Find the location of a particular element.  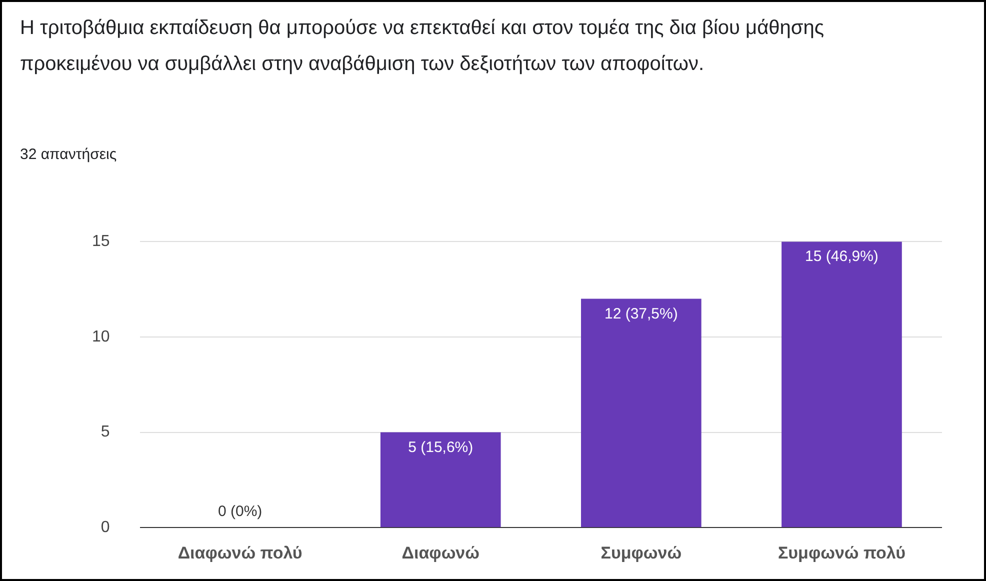

y-tick-label: 0 is located at coordinates (105, 527).